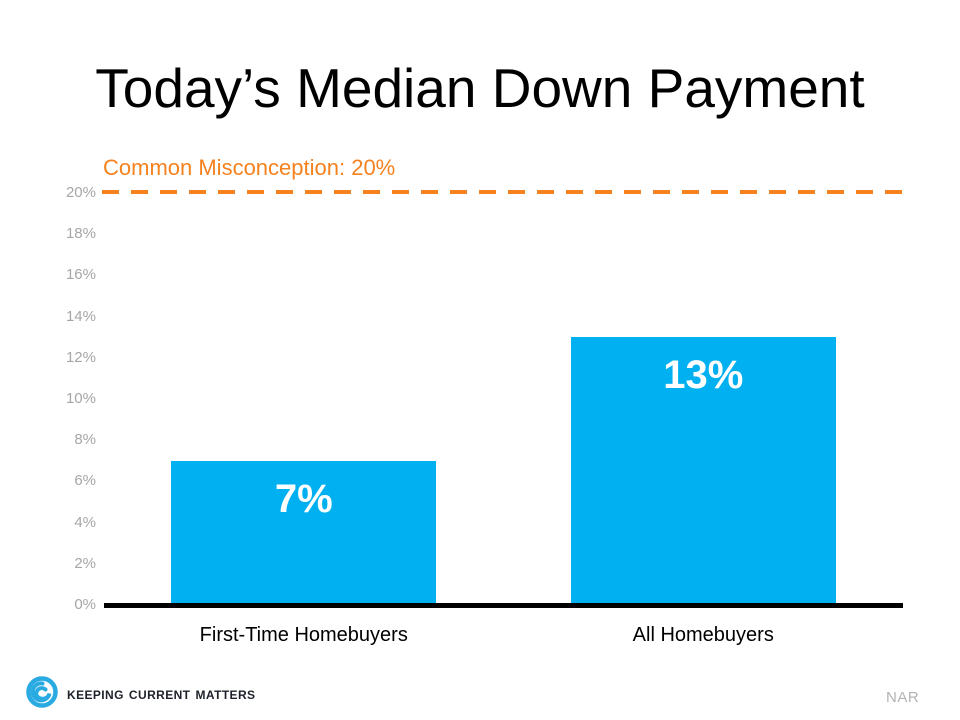 This screenshot has height=720, width=960. What do you see at coordinates (303, 635) in the screenshot?
I see `x-category-label: First-Time Homebuyers` at bounding box center [303, 635].